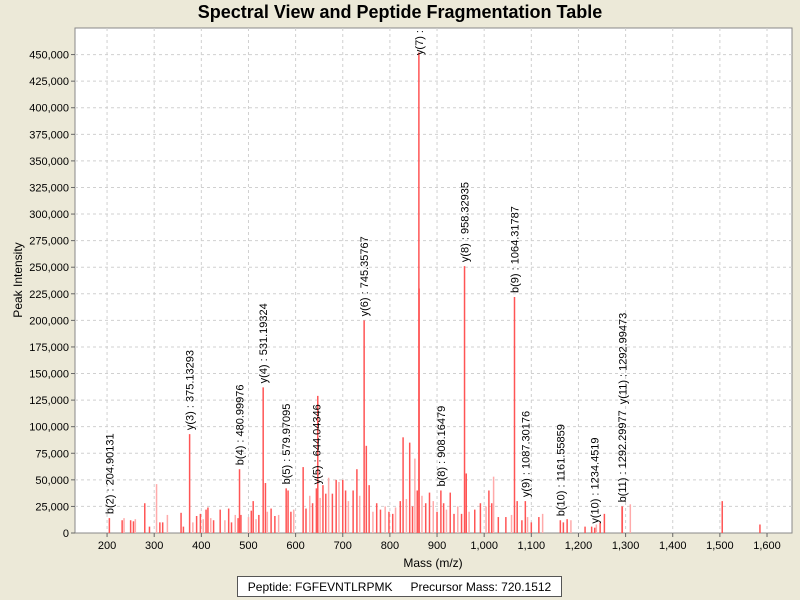 The image size is (800, 600). What do you see at coordinates (52, 481) in the screenshot?
I see `y-tick-label: 50,000` at bounding box center [52, 481].